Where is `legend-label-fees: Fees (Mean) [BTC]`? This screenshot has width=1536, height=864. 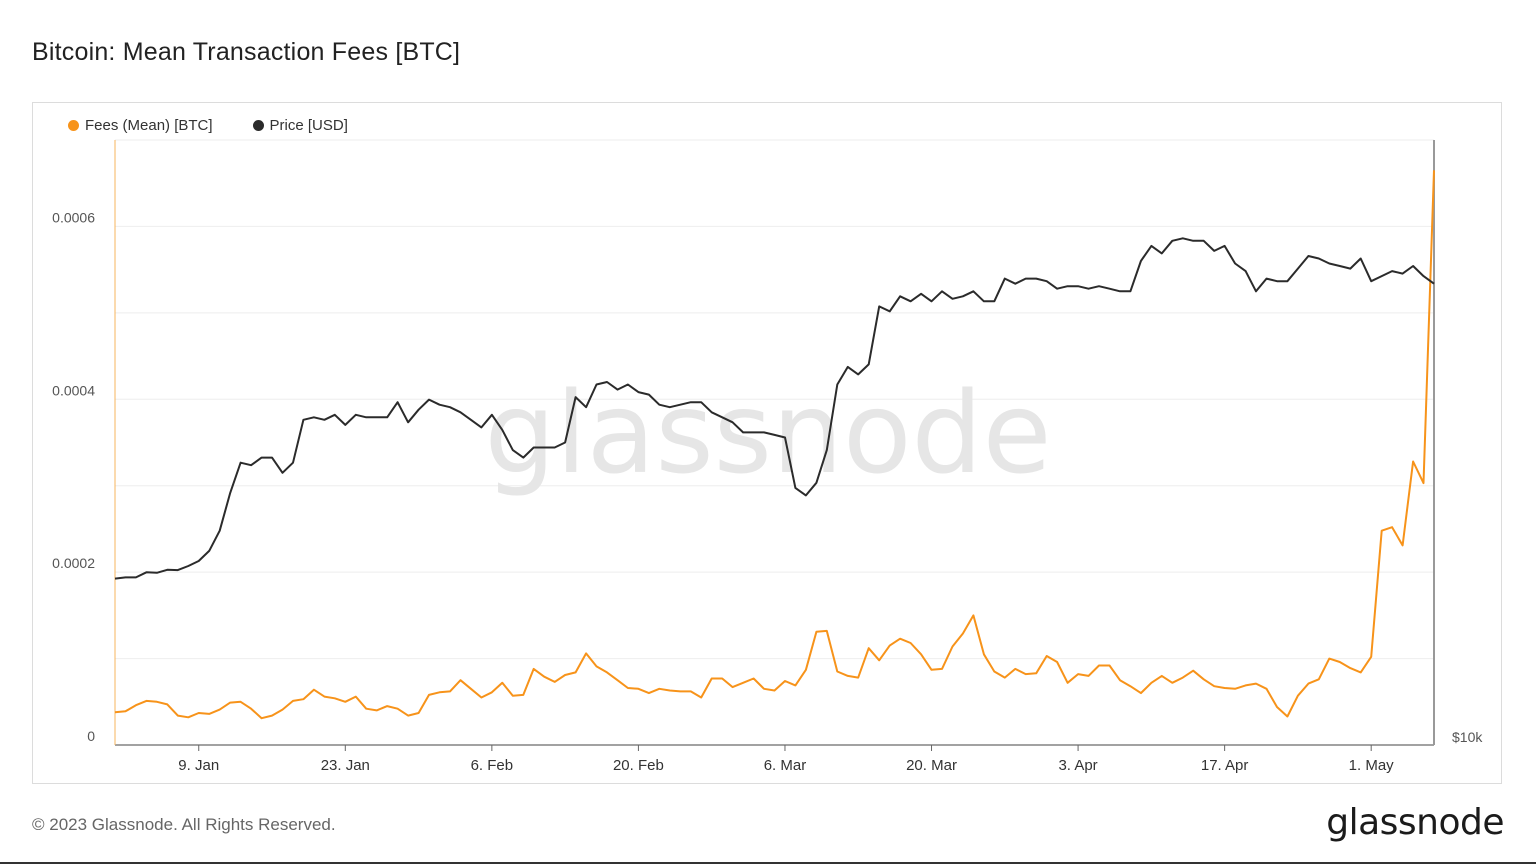 legend-label-fees: Fees (Mean) [BTC] is located at coordinates (149, 125).